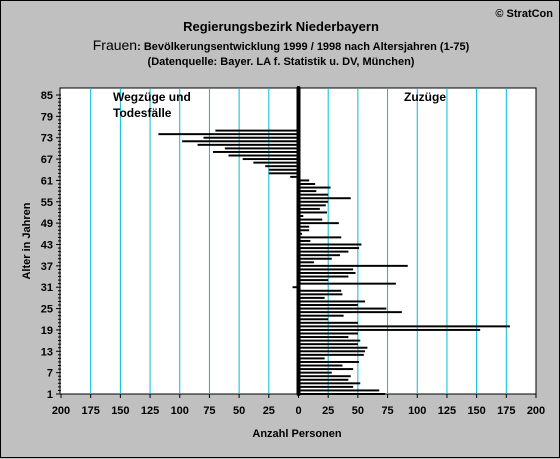 This screenshot has width=560, height=459. What do you see at coordinates (417, 411) in the screenshot?
I see `x-tick-label-12: 100` at bounding box center [417, 411].